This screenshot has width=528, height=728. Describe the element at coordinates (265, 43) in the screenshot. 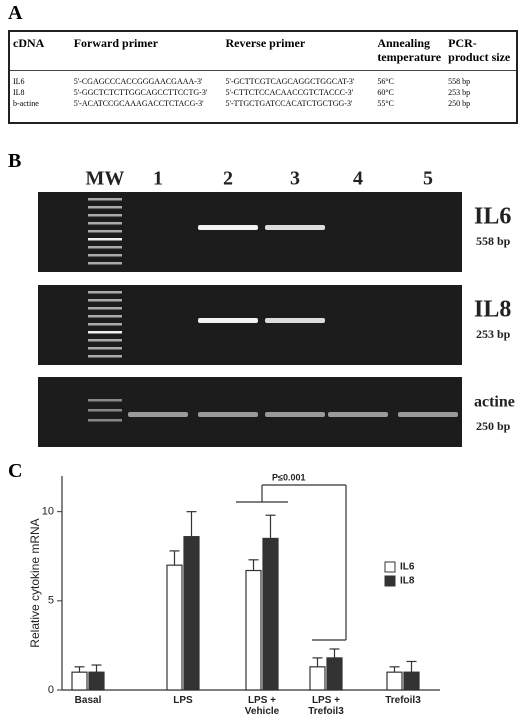

I see `column-header: Reverse primer` at that location.